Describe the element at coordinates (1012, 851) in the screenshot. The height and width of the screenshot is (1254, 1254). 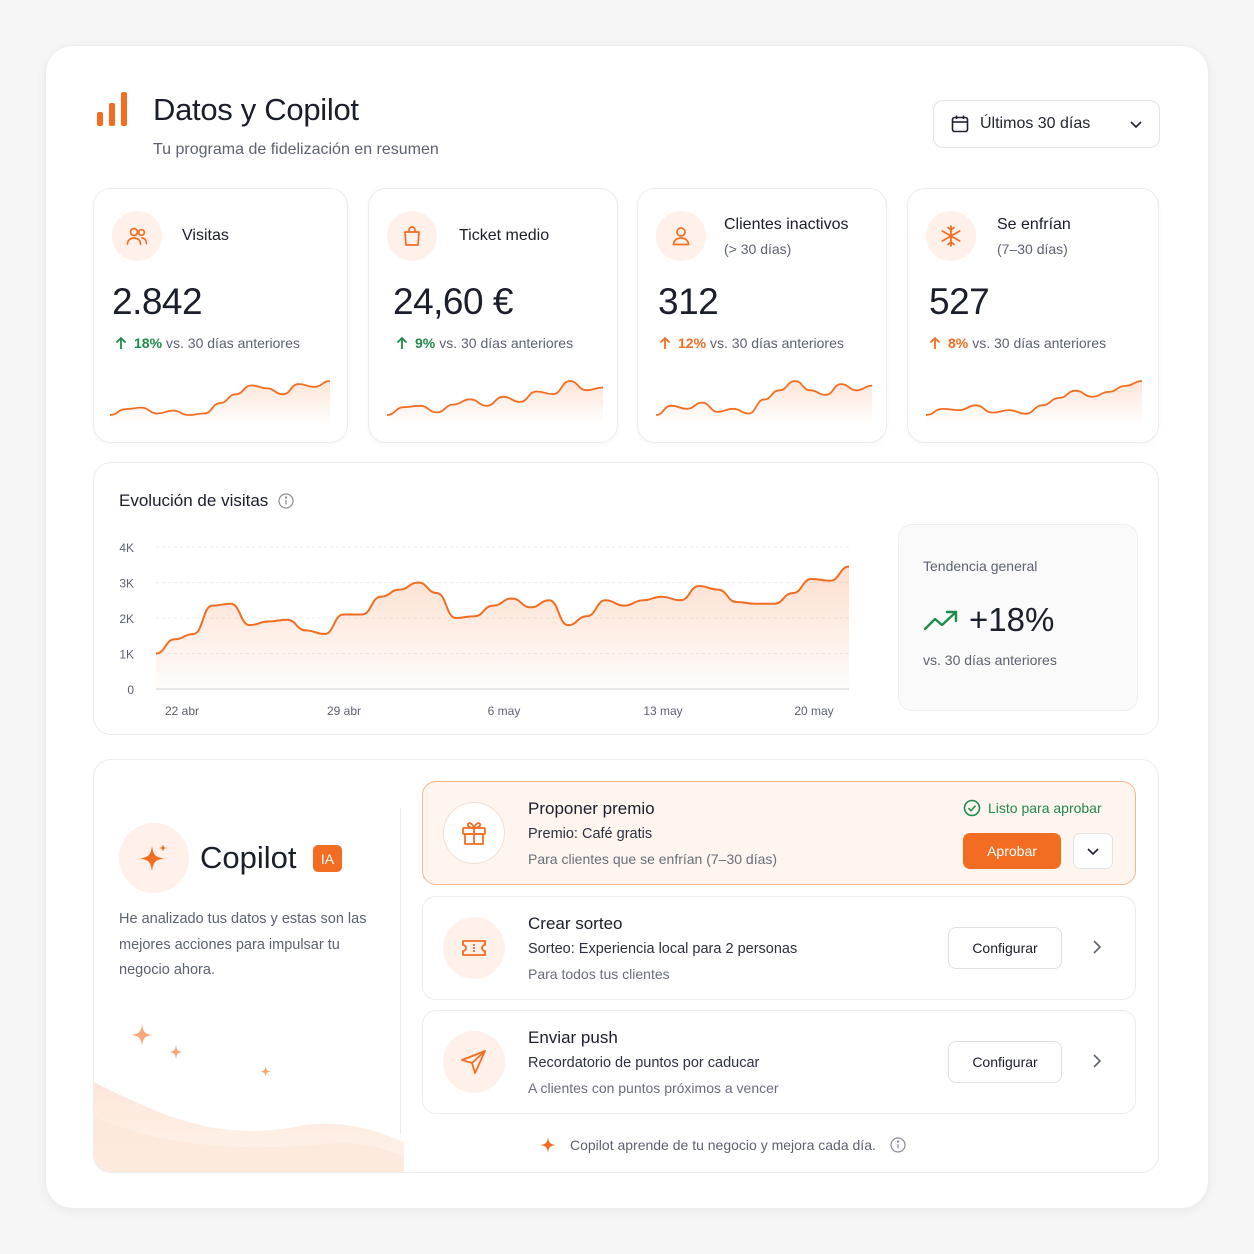
I see `approve-button: Aprobar` at that location.